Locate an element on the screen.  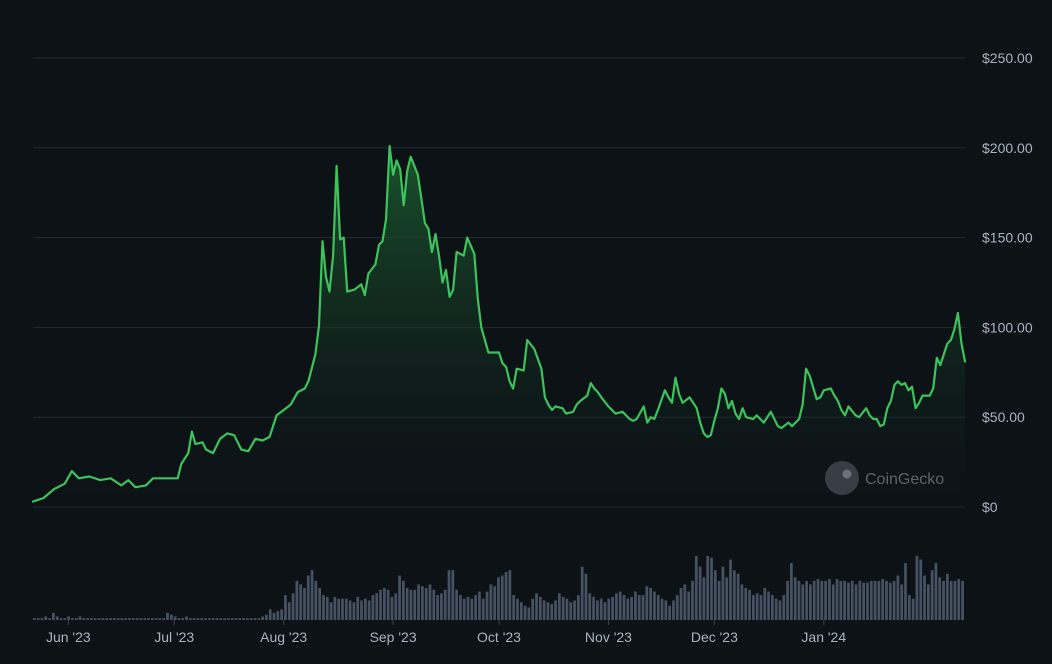
x-tick-label: Oct '23 is located at coordinates (499, 637).